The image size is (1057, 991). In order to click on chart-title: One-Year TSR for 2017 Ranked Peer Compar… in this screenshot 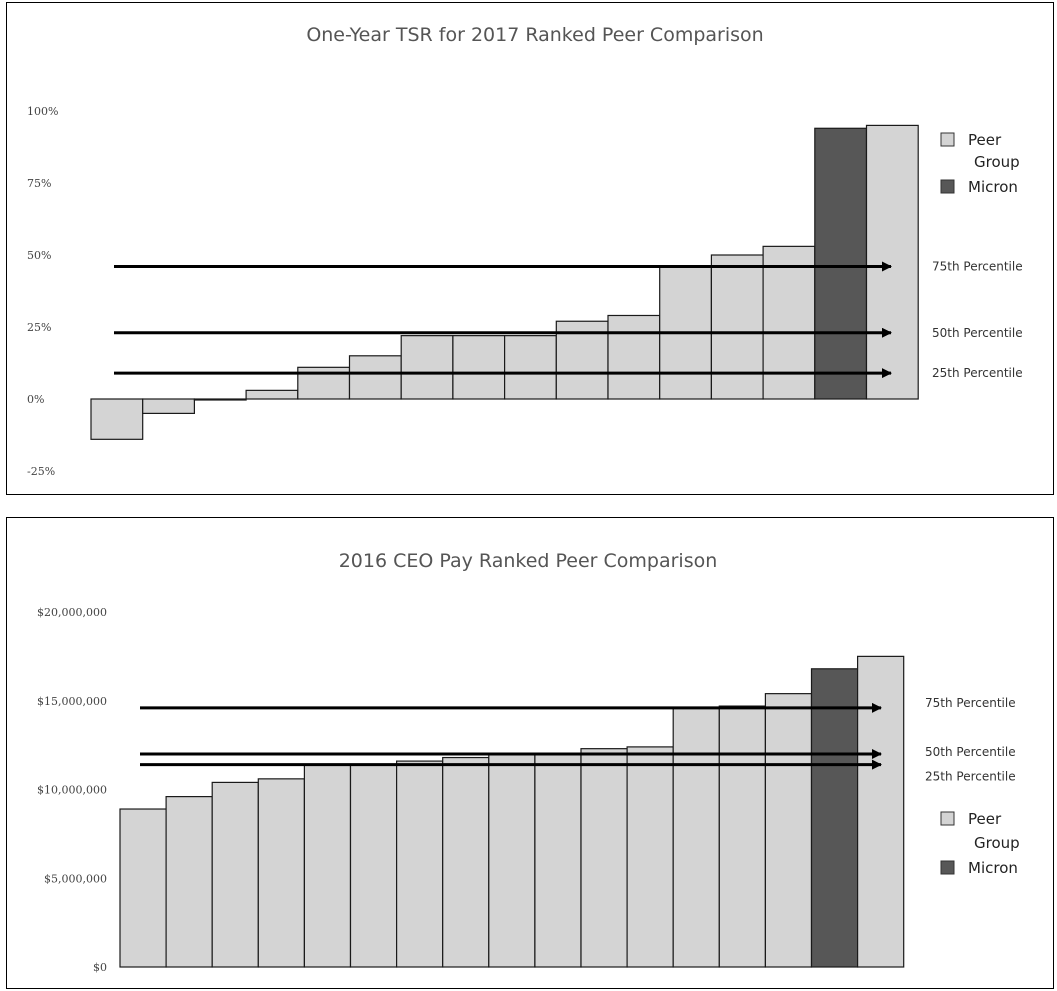, I will do `click(534, 35)`.